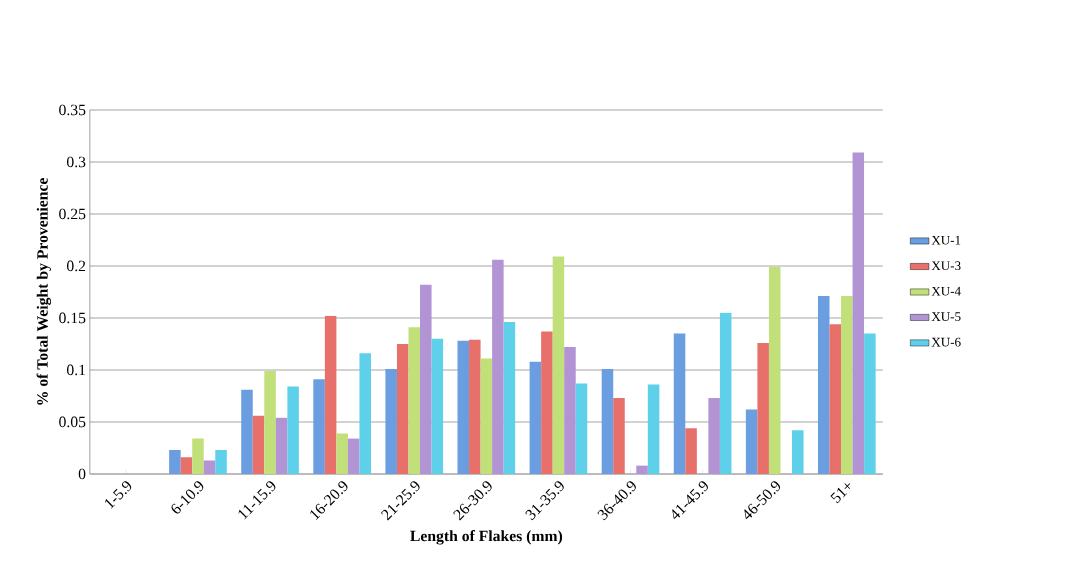  I want to click on legend-label: XU-1, so click(946, 240).